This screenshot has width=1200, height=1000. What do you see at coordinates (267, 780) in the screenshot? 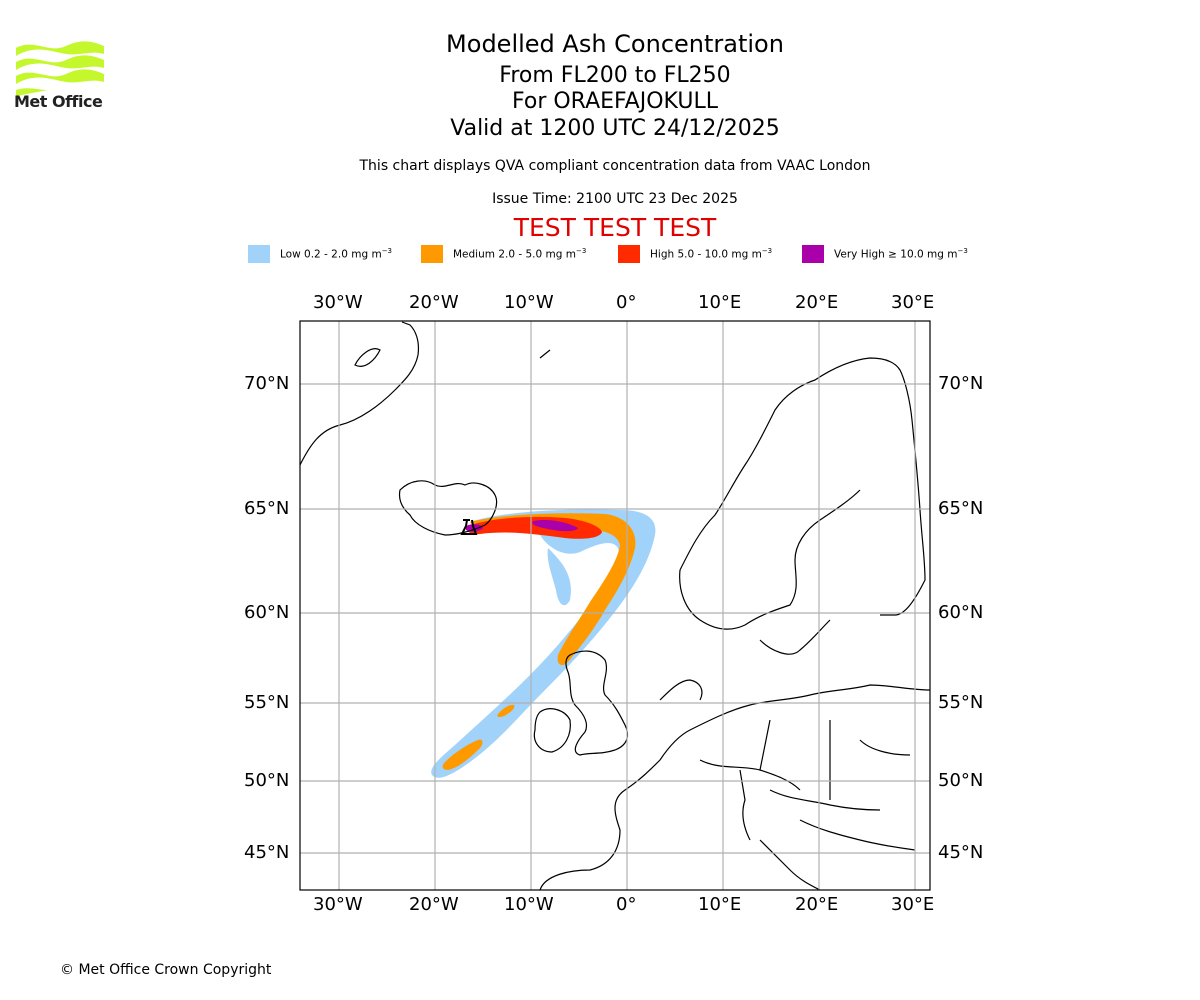
I see `lat-tick-left: 50°N` at bounding box center [267, 780].